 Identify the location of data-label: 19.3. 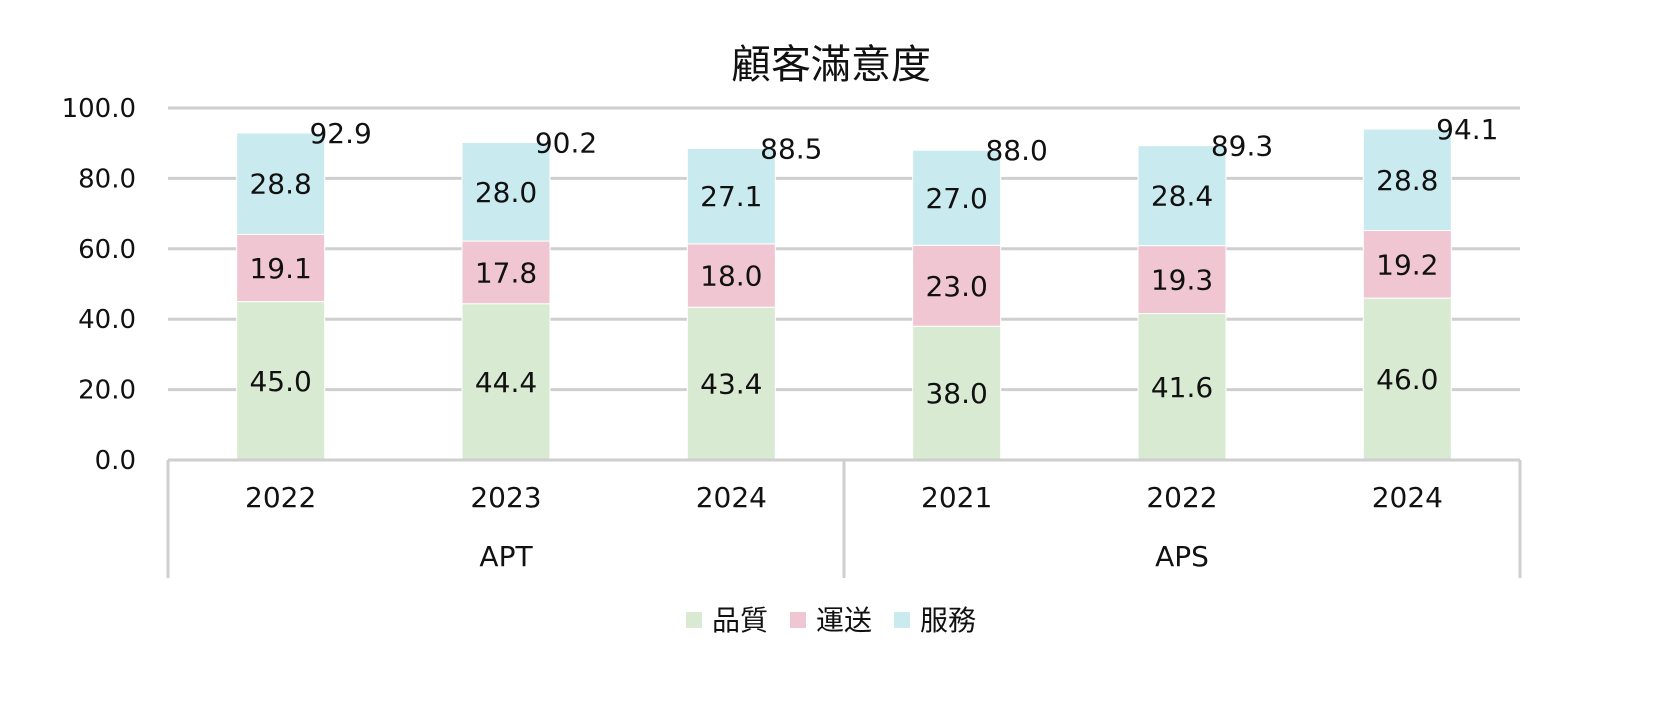
(1182, 280).